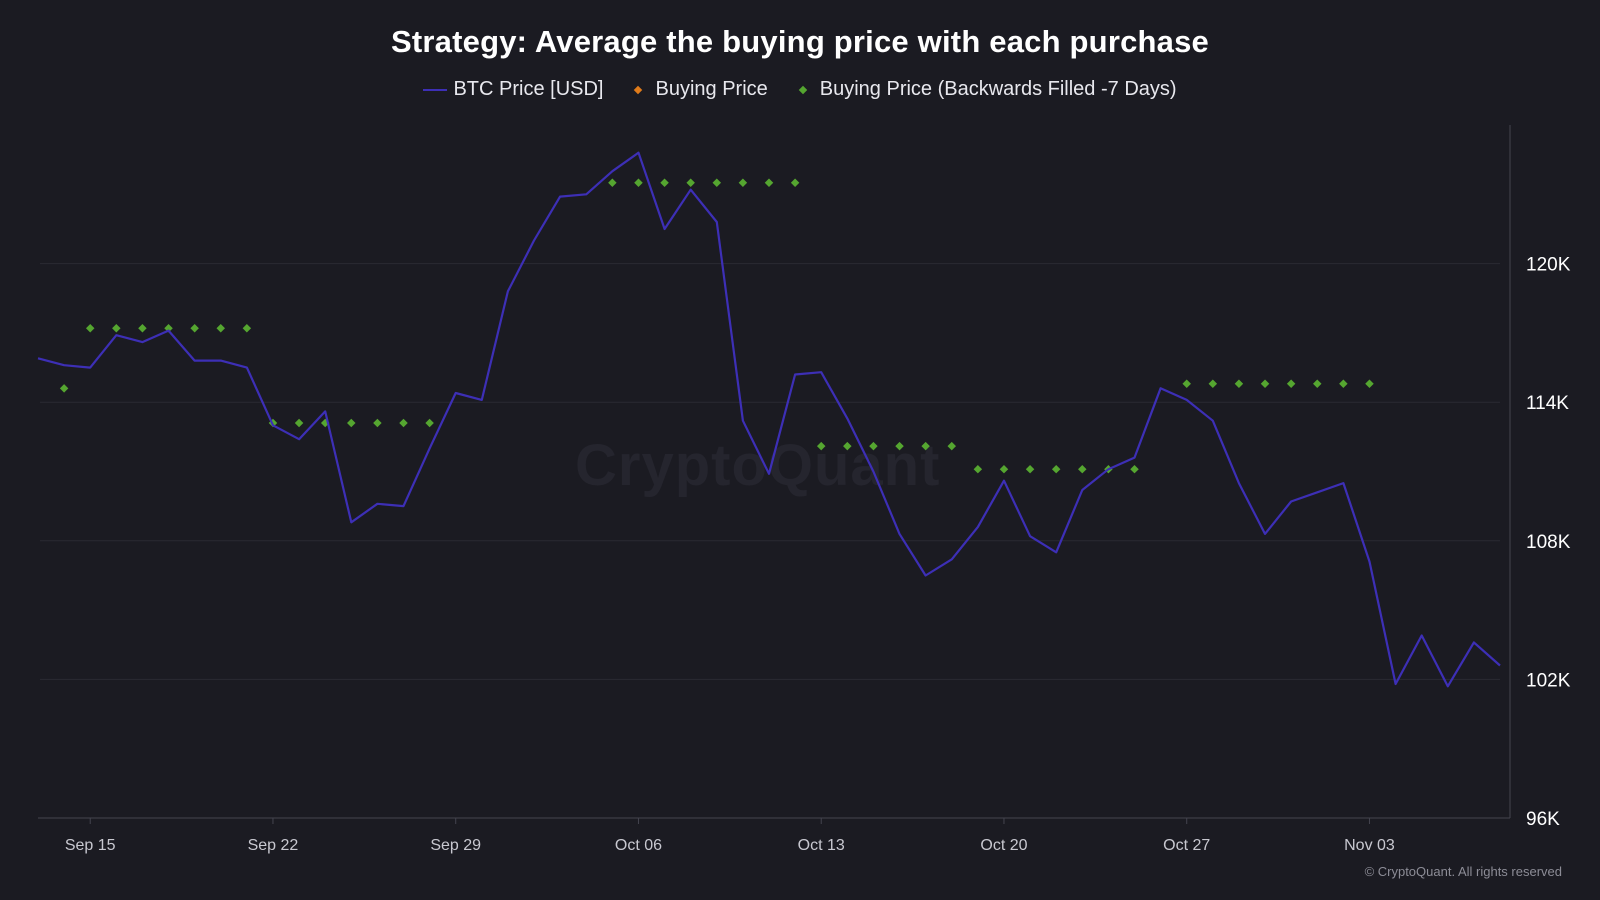 The image size is (1600, 900). I want to click on y-tick-label: 96K, so click(1543, 819).